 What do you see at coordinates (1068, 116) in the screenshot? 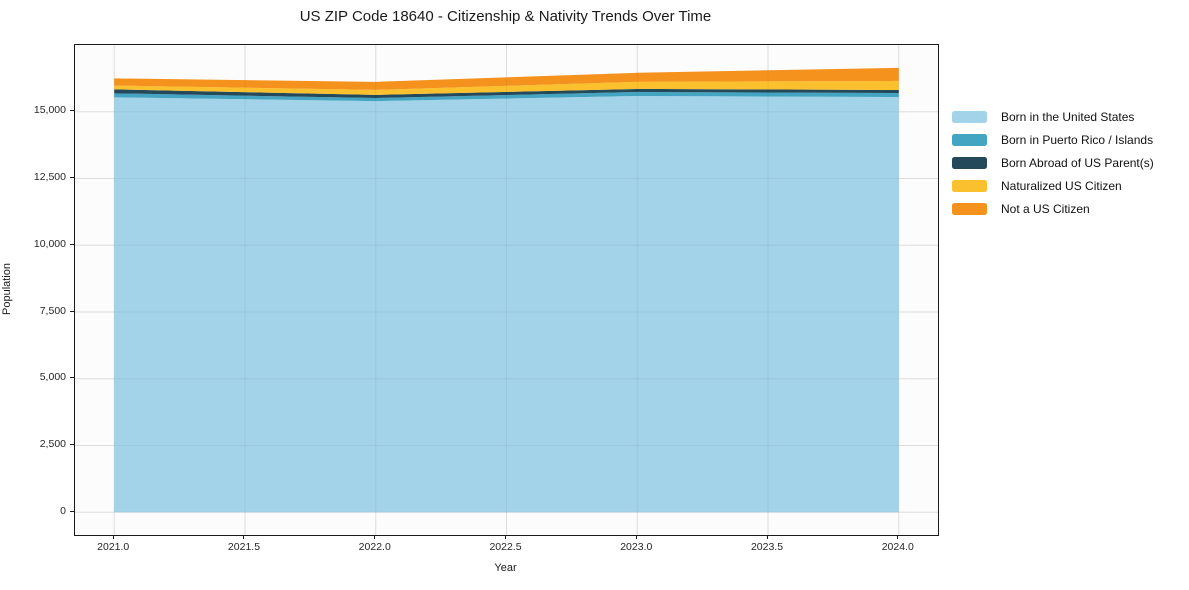
I see `legend-label: Born in the United States` at bounding box center [1068, 116].